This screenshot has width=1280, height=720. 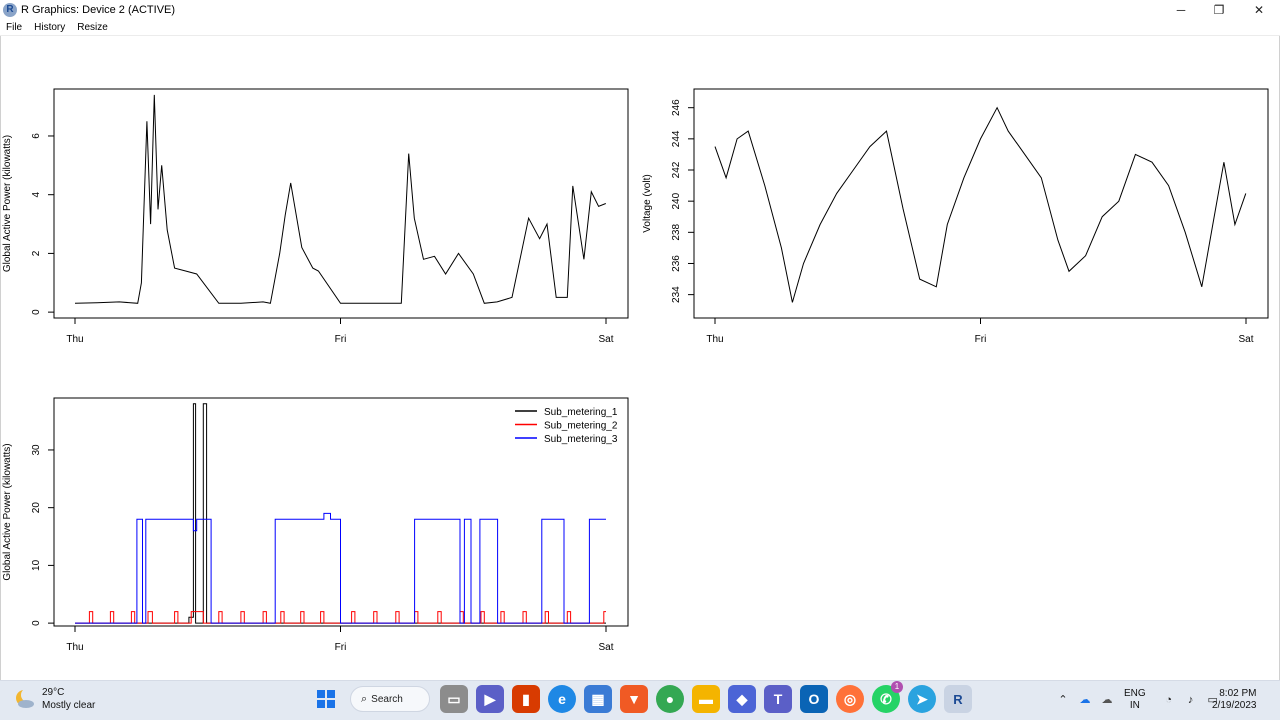 I want to click on y-tick-label: 240, so click(x=676, y=200).